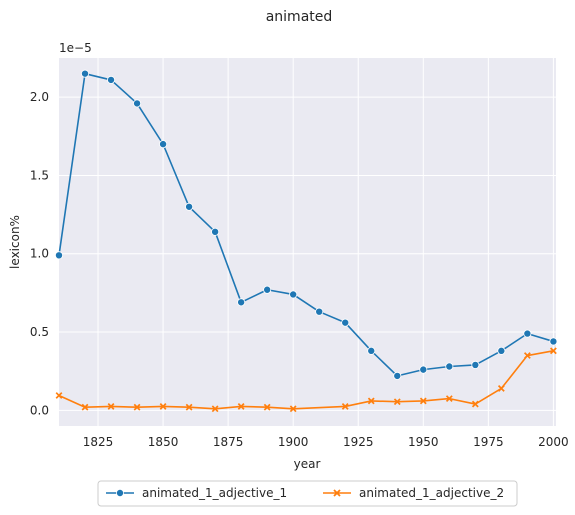 The width and height of the screenshot is (575, 515). Describe the element at coordinates (307, 464) in the screenshot. I see `x-axis-label: year` at that location.